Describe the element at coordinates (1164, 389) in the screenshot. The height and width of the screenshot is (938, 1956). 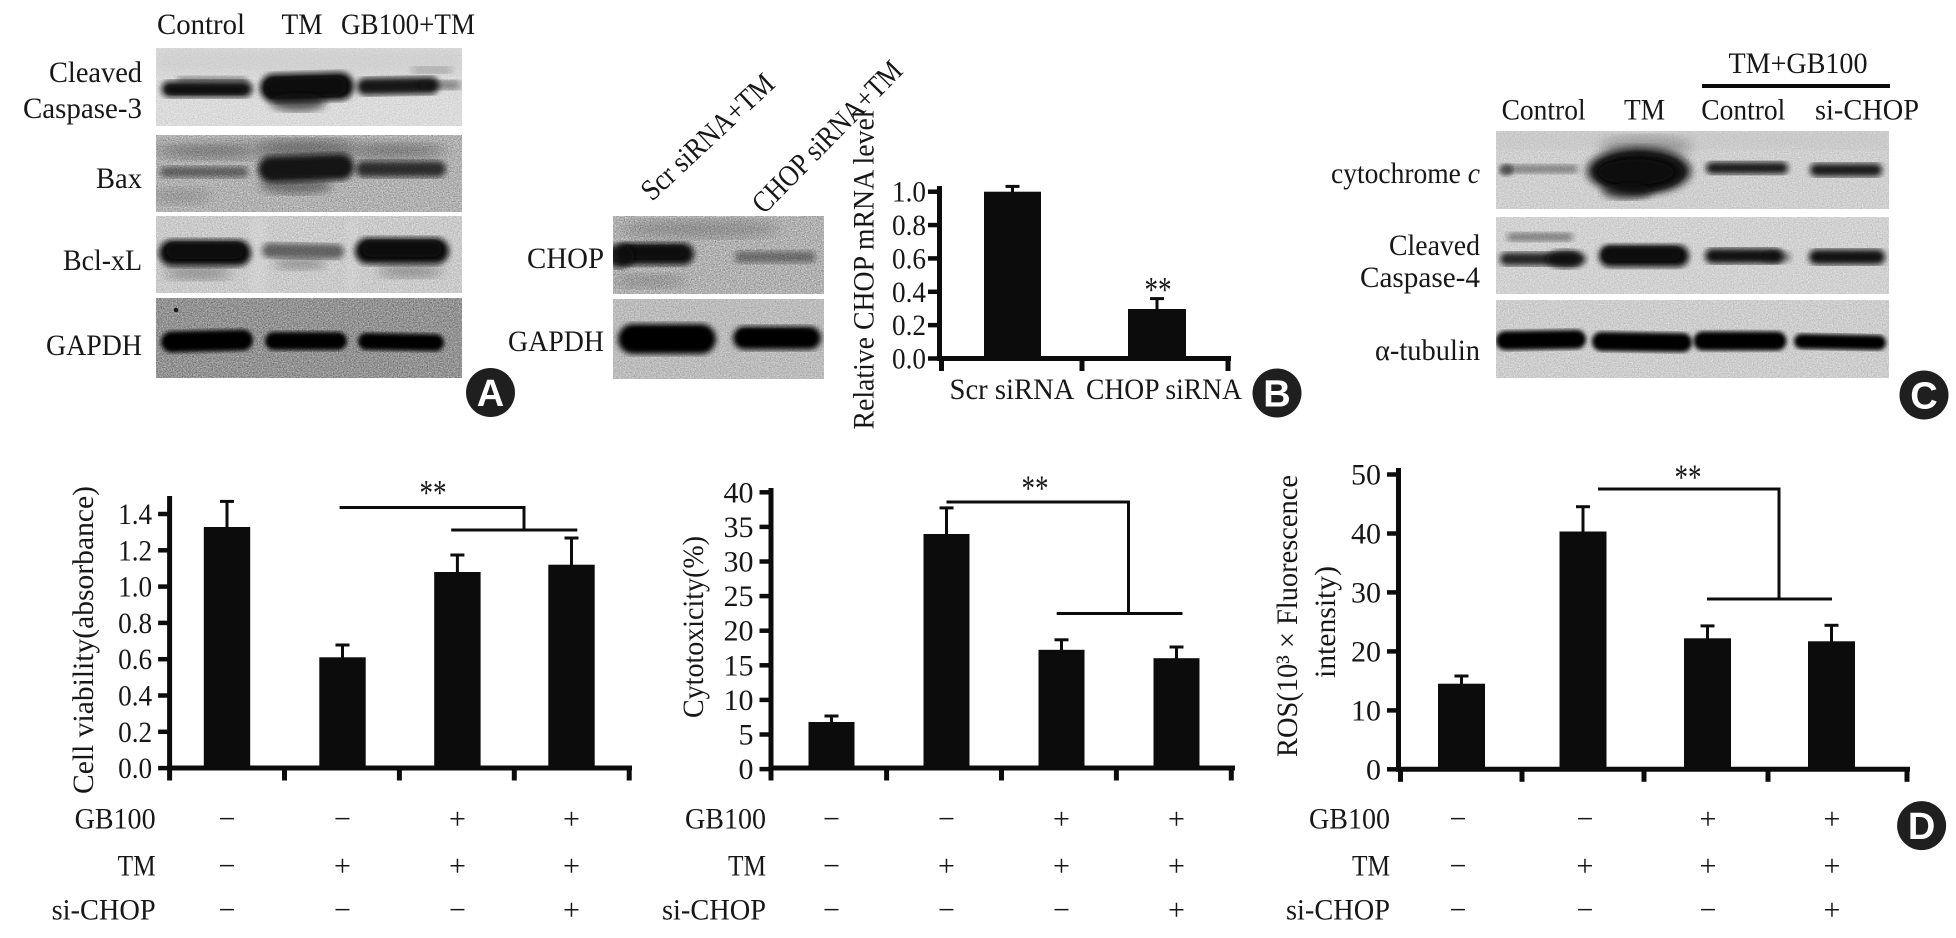
I see `svg-text: CHOP siRNA` at that location.